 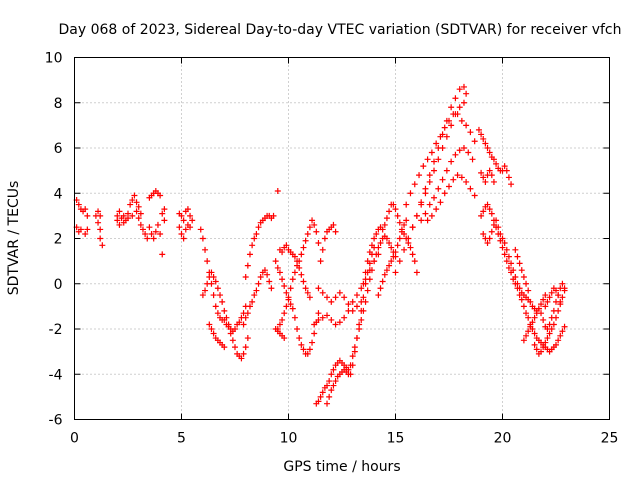 I want to click on series-i, so click(x=163, y=232).